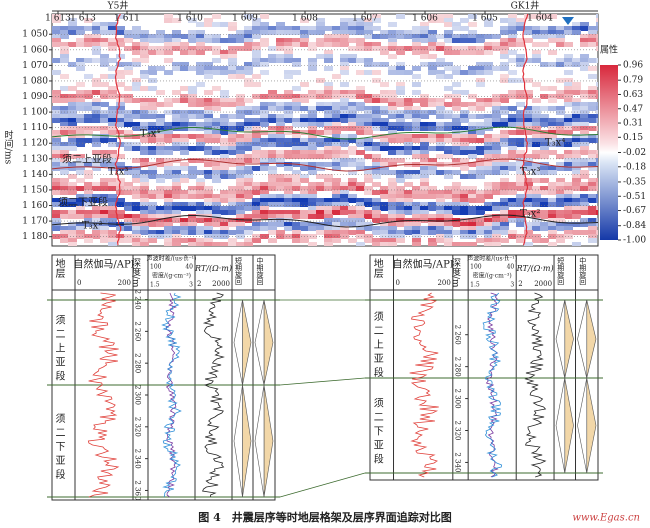 Image resolution: width=650 pixels, height=528 pixels. I want to click on horizon-label: T₃x⁴, so click(150, 134).